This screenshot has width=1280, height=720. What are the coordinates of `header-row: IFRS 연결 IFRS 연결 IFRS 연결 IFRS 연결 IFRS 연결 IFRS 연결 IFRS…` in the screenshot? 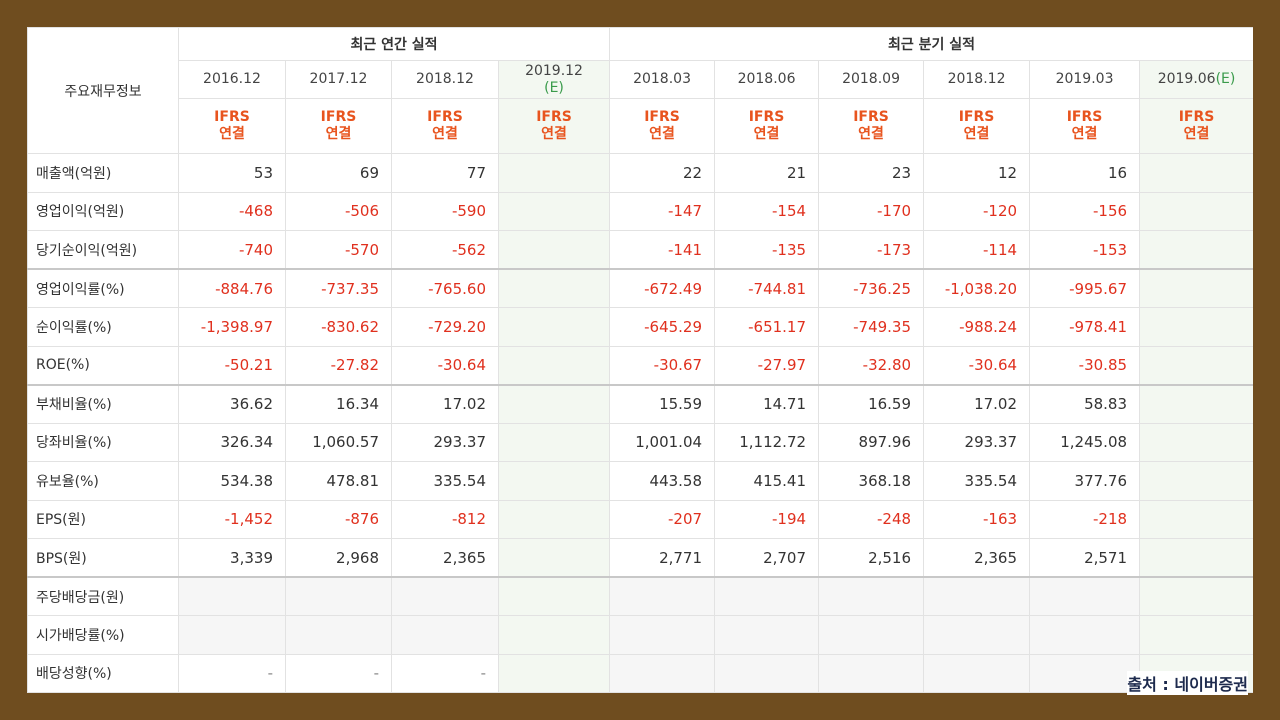 It's located at (640, 126).